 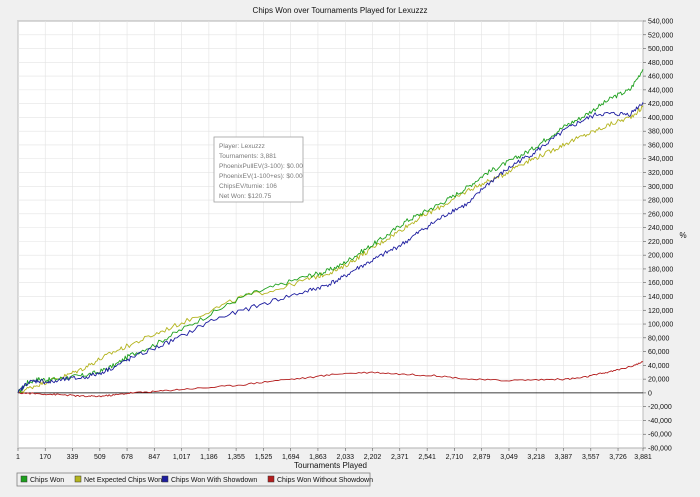 I want to click on y-tick-label: 80,000, so click(x=659, y=338).